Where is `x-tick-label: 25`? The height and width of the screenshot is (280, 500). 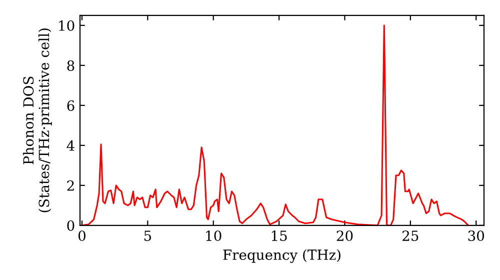 x-tick-label: 25 is located at coordinates (410, 236).